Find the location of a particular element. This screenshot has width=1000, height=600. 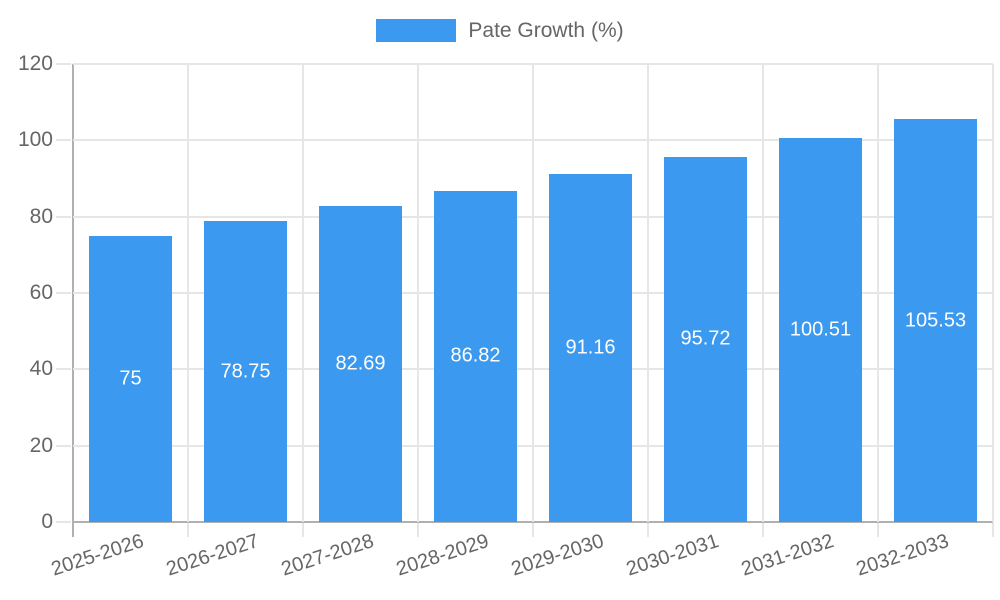

y-axis-line is located at coordinates (73, 300).